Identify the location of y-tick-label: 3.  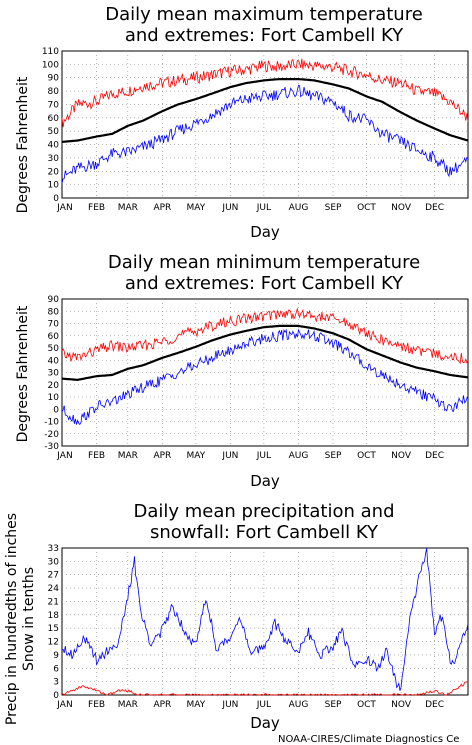
(56, 683).